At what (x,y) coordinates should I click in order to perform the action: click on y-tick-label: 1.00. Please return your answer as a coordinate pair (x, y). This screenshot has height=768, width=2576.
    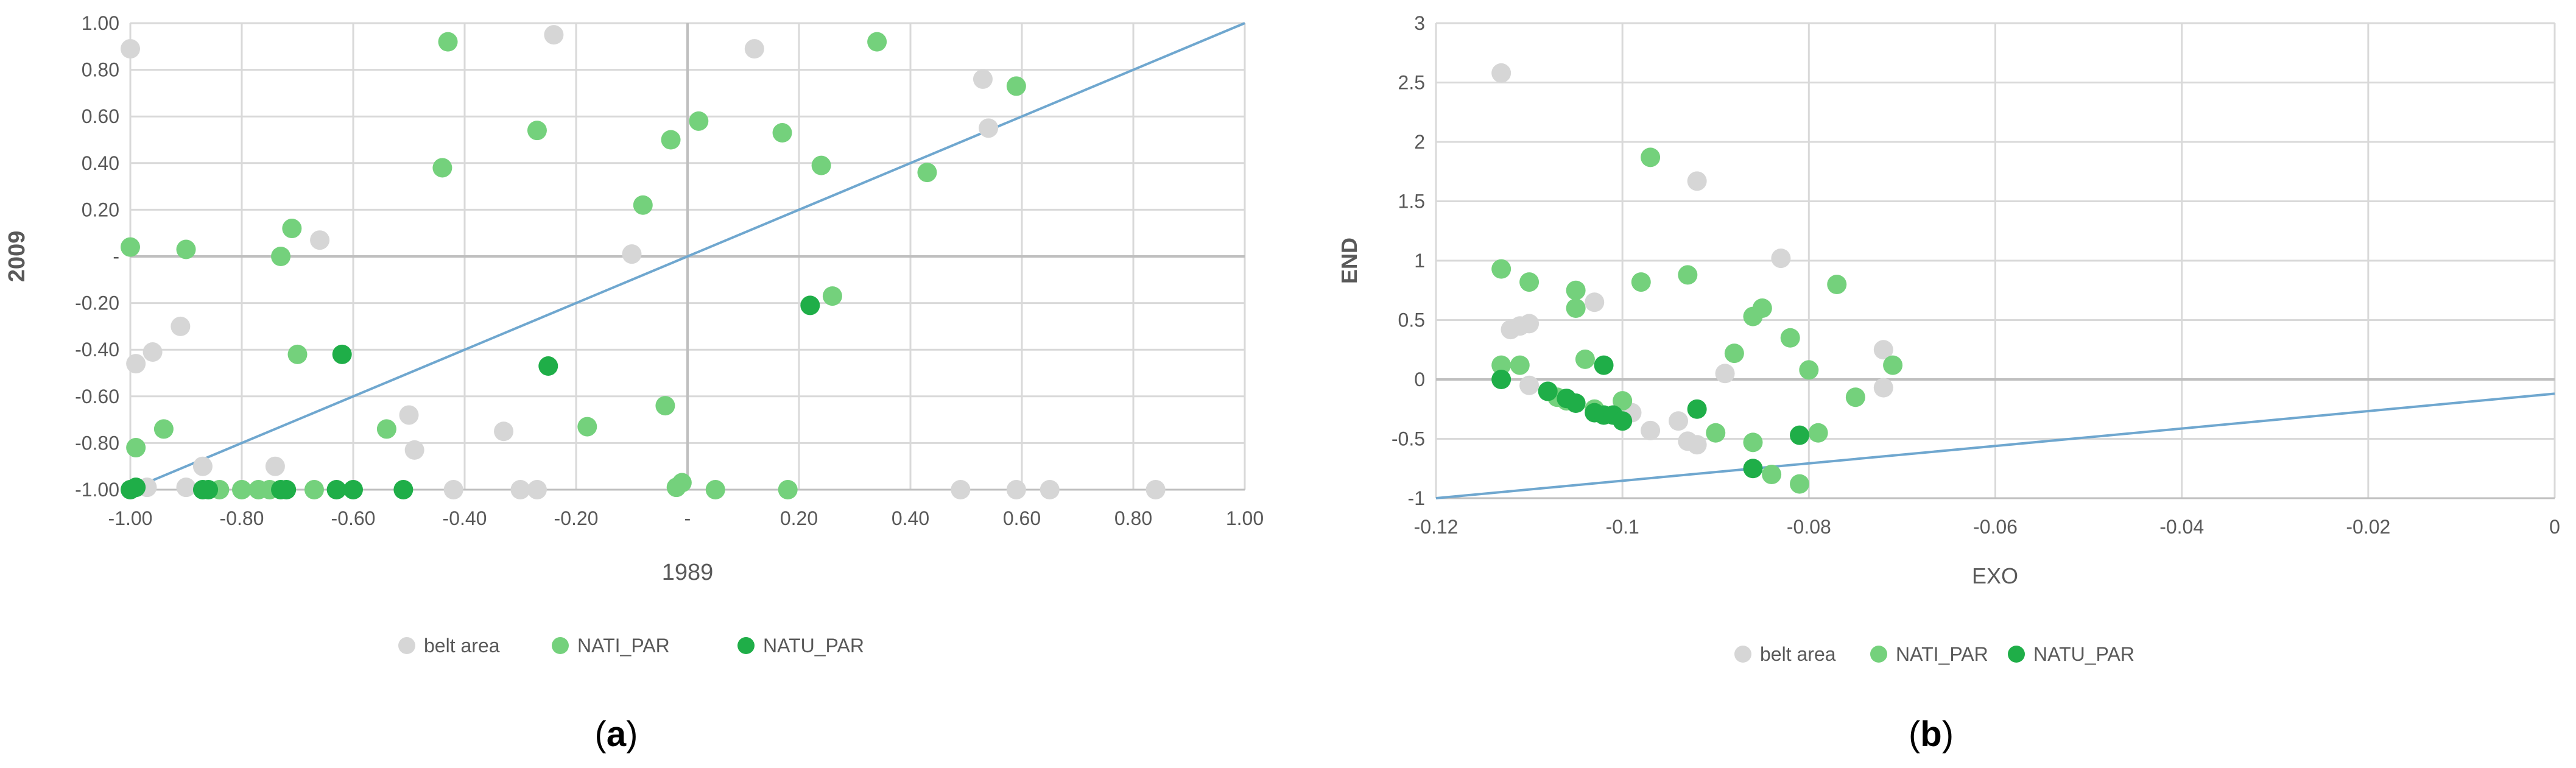
    Looking at the image, I should click on (100, 23).